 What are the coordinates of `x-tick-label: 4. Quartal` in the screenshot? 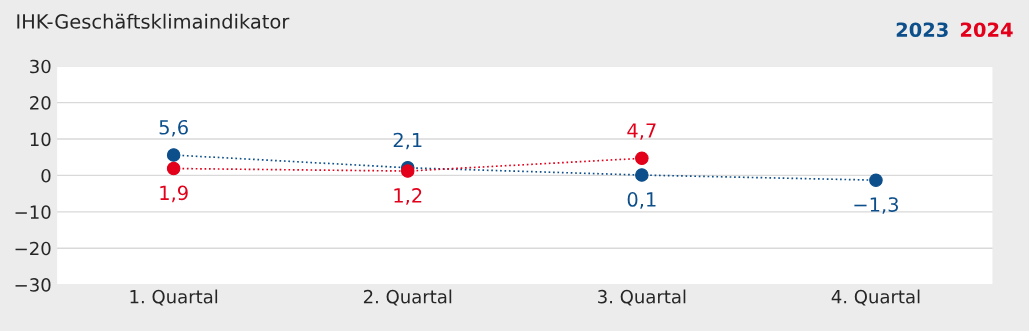 It's located at (875, 297).